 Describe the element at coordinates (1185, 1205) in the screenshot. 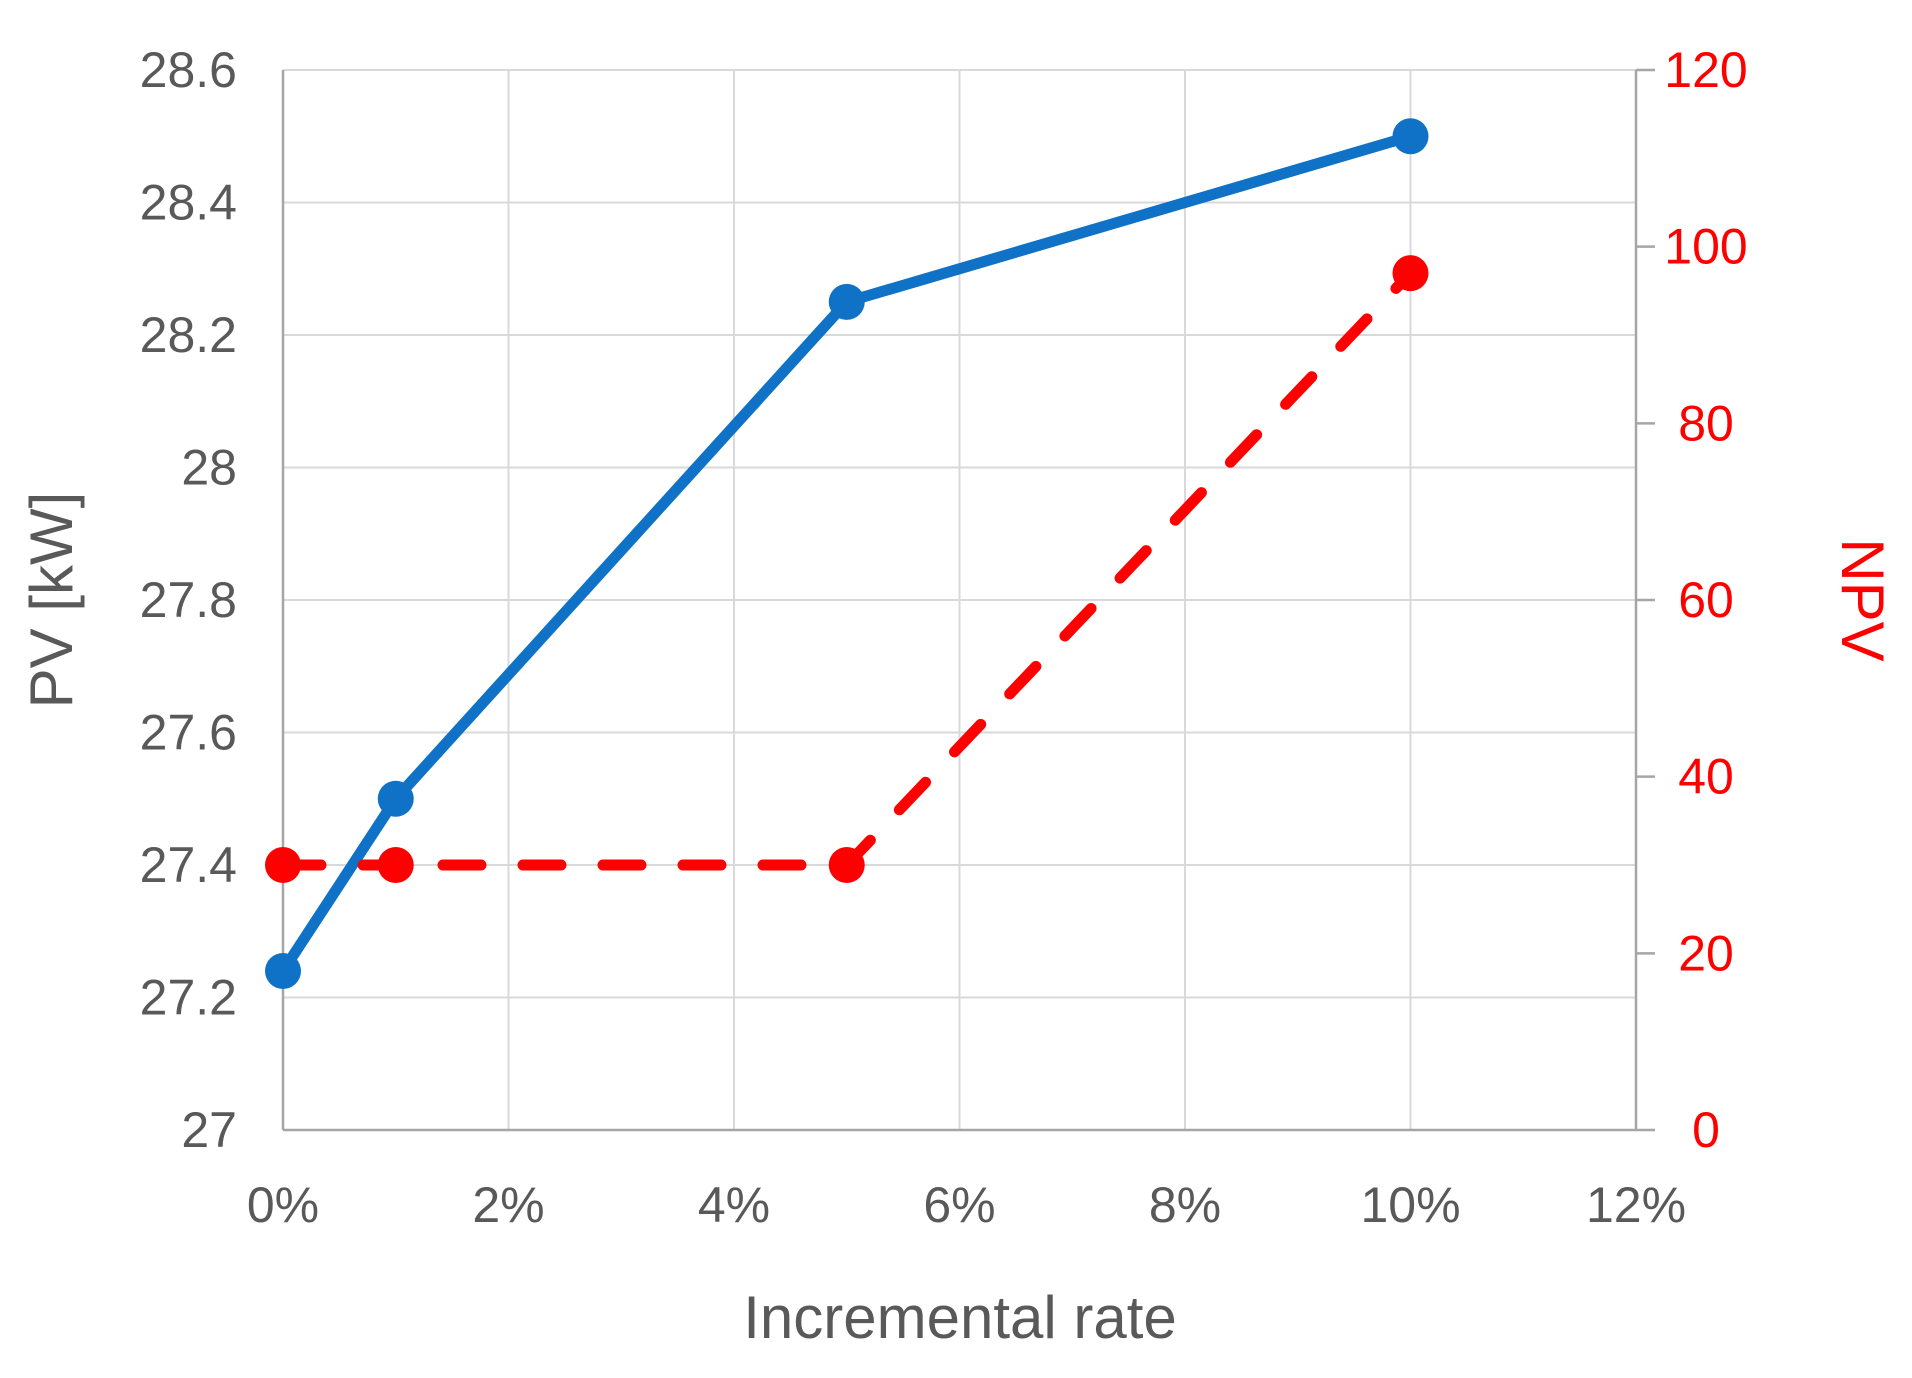

I see `x-axis-tick-label: 8%` at that location.